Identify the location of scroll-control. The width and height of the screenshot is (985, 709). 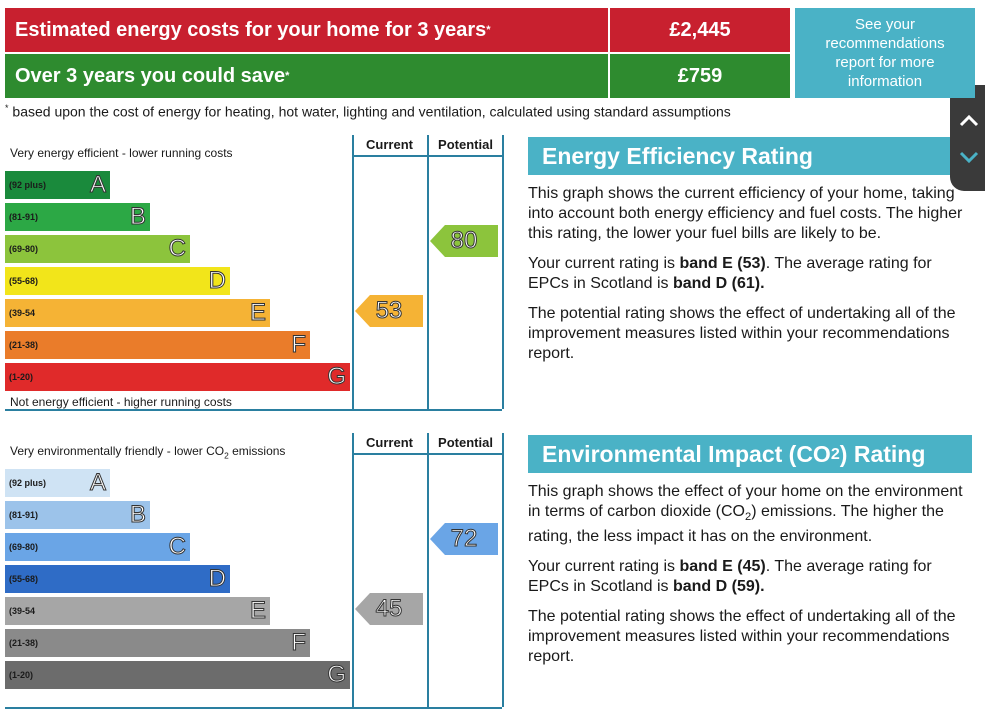
(967, 138).